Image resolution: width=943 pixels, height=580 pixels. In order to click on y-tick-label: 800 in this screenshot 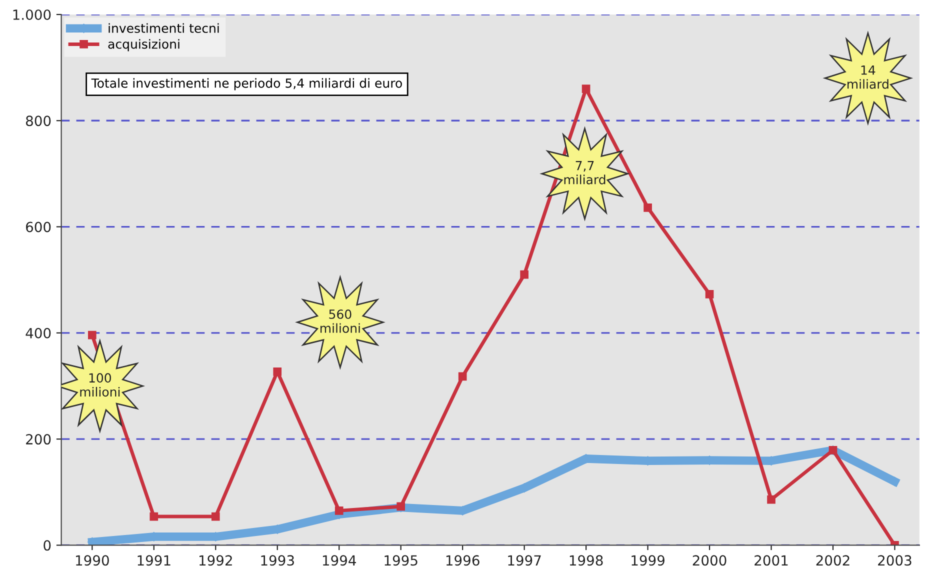, I will do `click(38, 121)`.